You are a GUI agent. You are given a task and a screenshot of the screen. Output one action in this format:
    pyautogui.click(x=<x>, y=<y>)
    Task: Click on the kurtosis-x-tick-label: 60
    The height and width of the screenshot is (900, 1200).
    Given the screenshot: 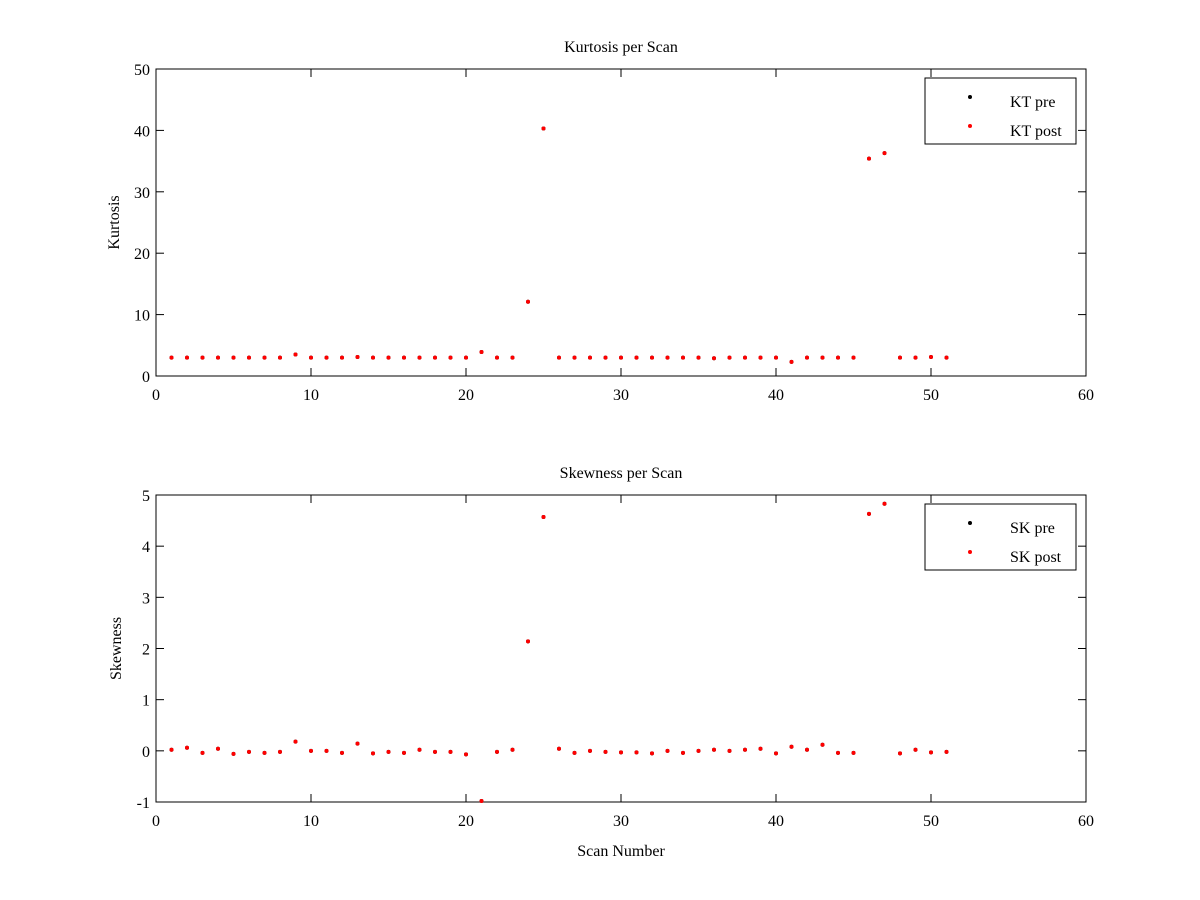 What is the action you would take?
    pyautogui.click(x=1086, y=395)
    